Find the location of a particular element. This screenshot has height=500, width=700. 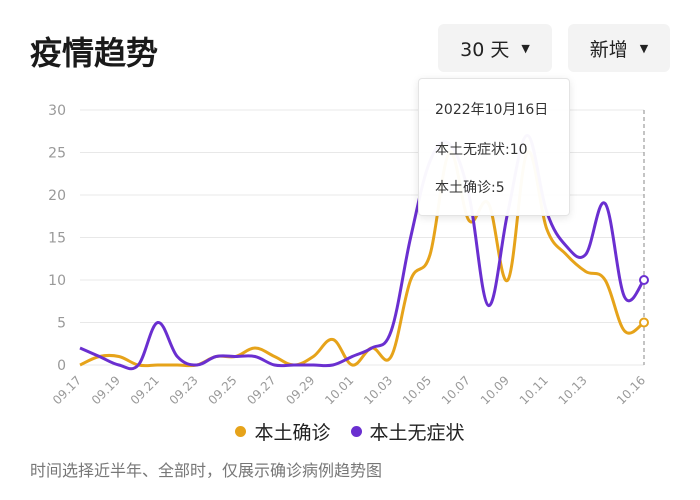

y-tick-label: 20 is located at coordinates (57, 196).